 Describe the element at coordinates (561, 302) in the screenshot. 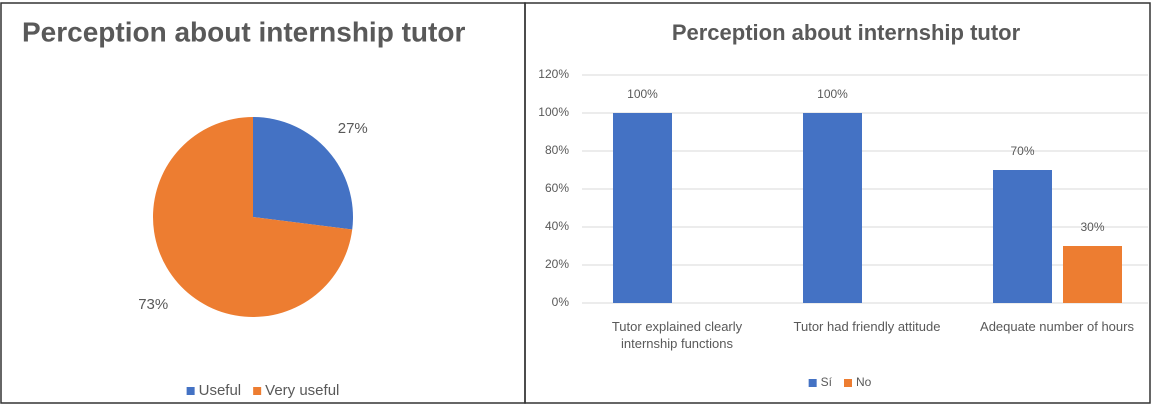

I see `y-tick-label: 0%` at that location.